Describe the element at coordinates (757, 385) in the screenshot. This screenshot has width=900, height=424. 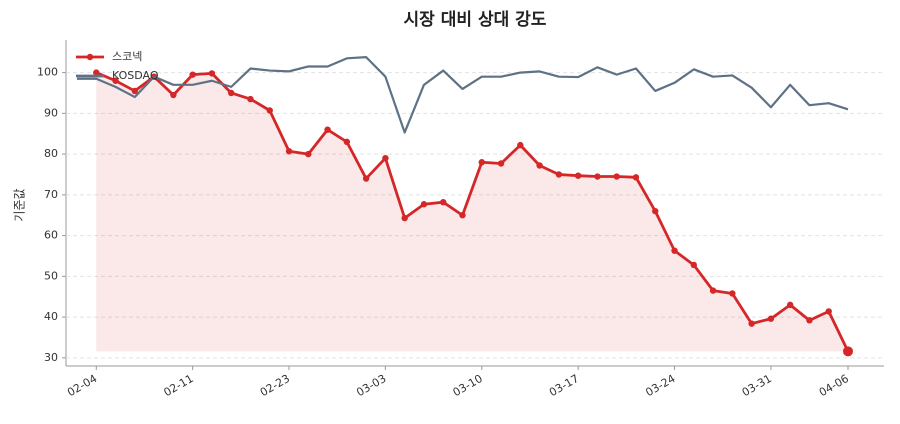
I see `x-tick-label: 03-31` at that location.